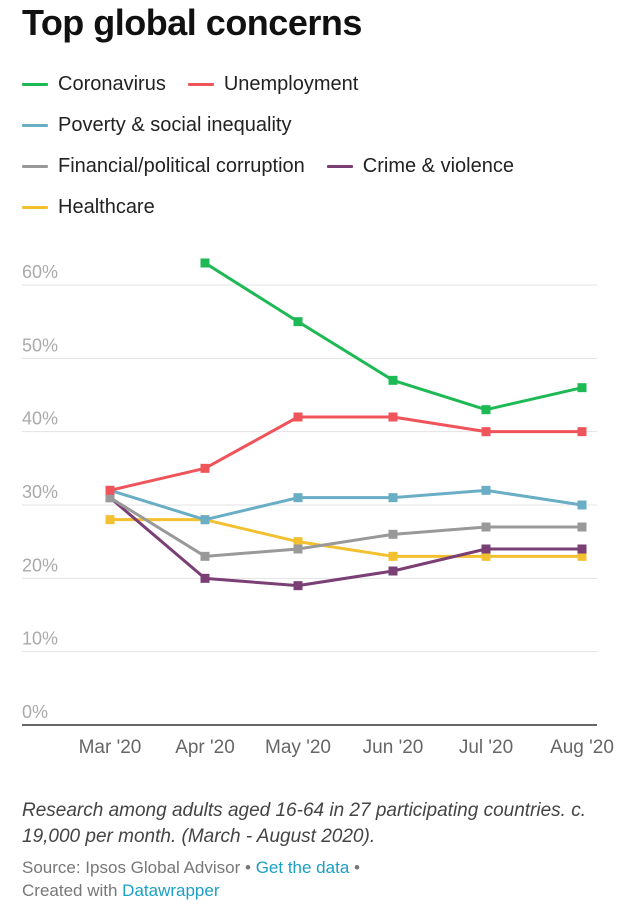 This screenshot has width=640, height=909. Describe the element at coordinates (486, 747) in the screenshot. I see `x-tick-label: Jul '20` at that location.